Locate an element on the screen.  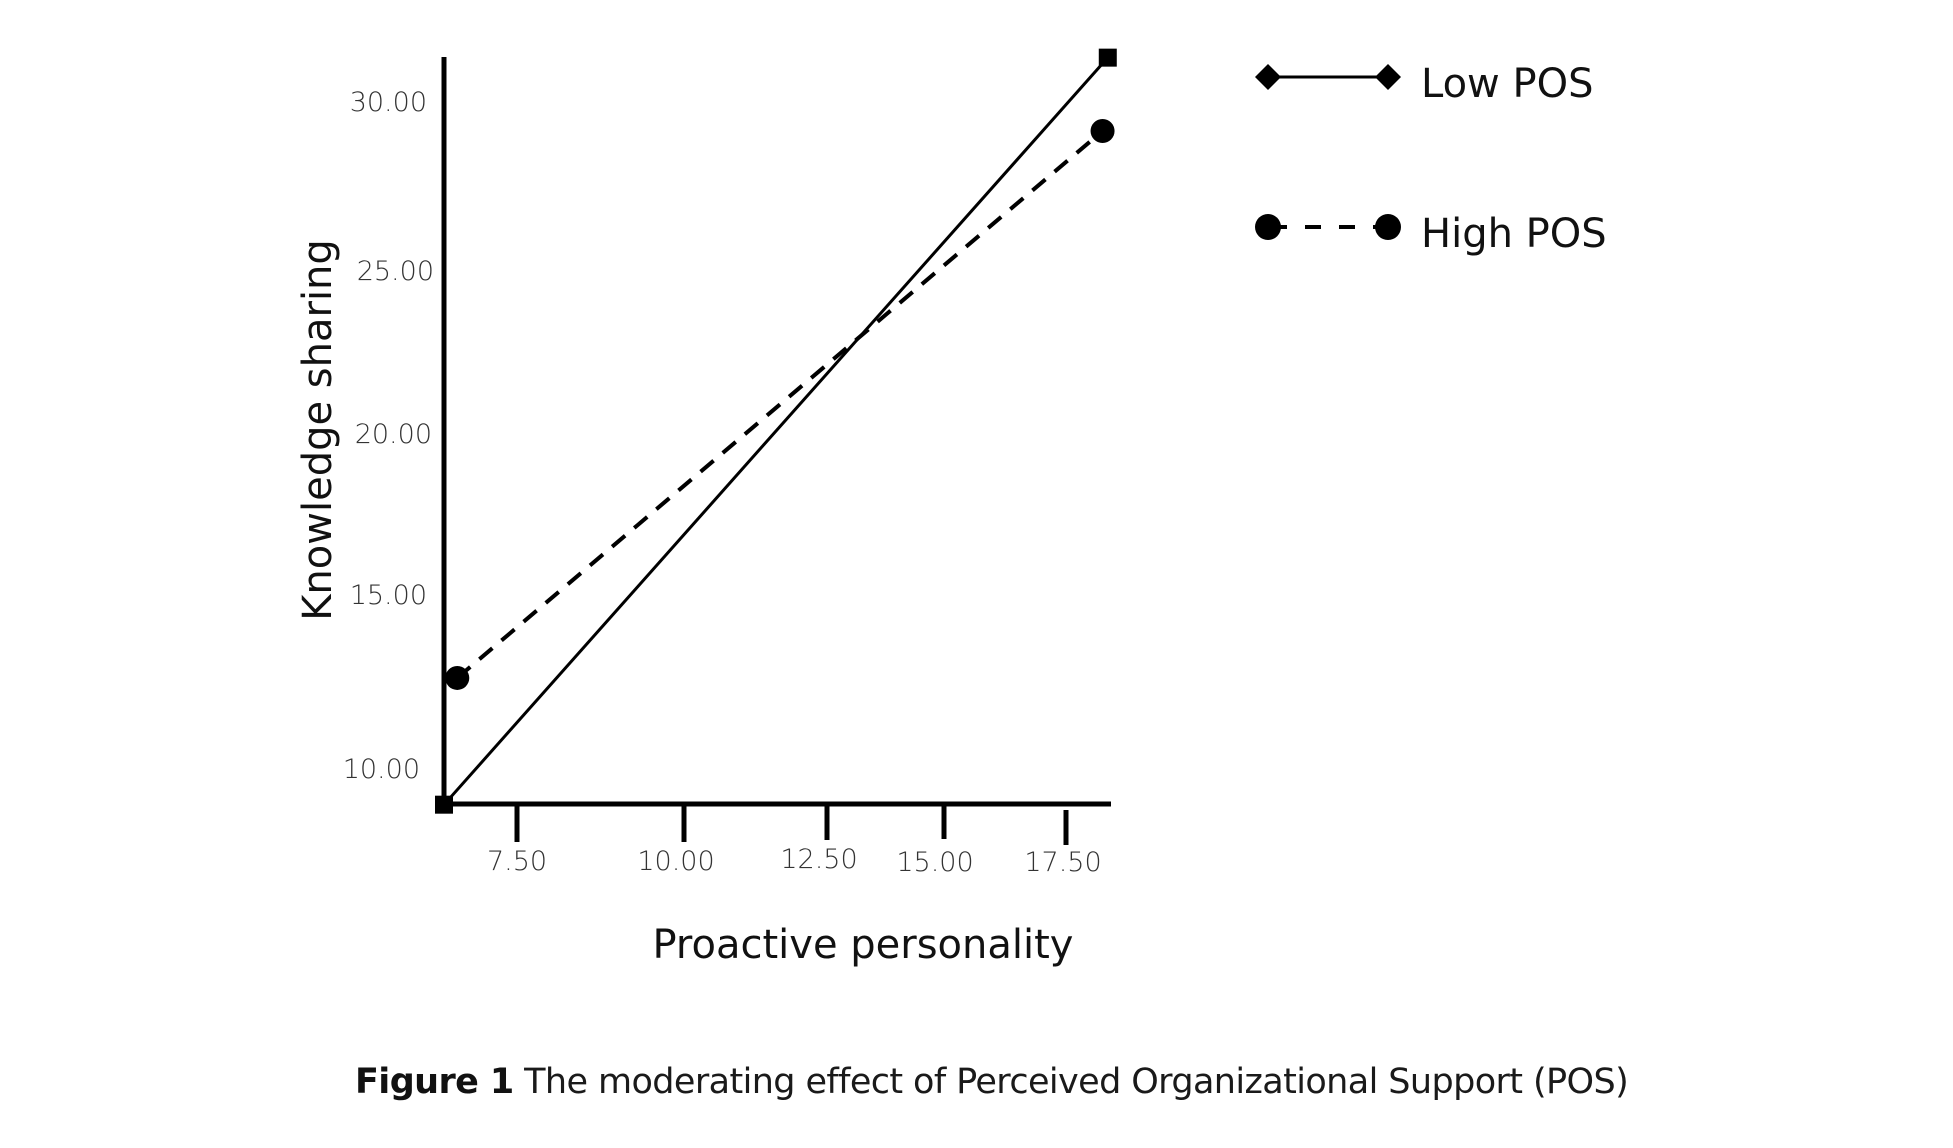
x-tick-label: 10.00 is located at coordinates (675, 861).